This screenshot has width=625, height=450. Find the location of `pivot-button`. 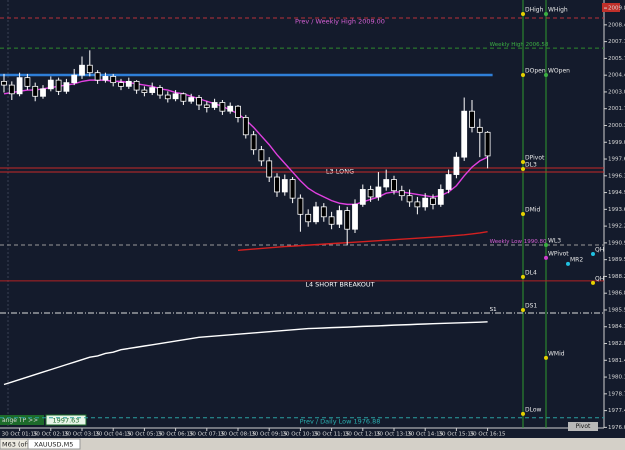

pivot-button is located at coordinates (583, 426).